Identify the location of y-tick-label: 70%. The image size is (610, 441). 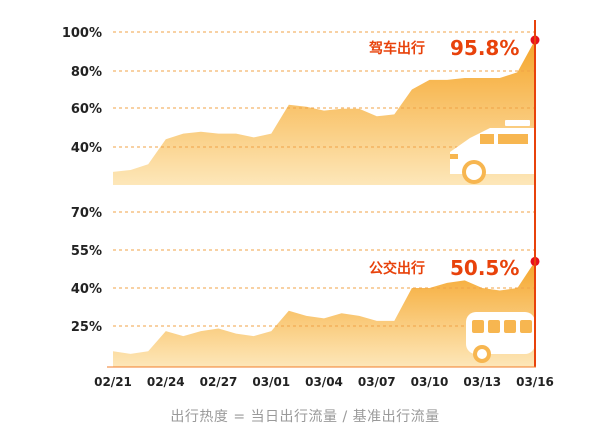
(86, 213).